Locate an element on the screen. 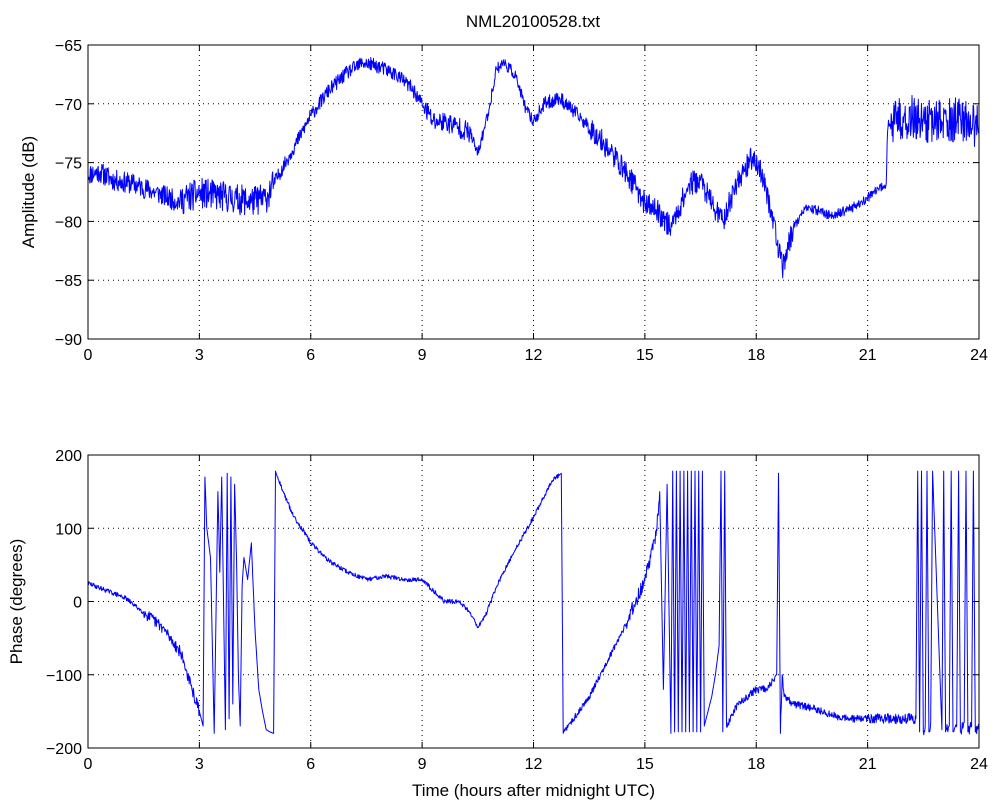 This screenshot has height=806, width=998. amplitude-x-tick-label: 9 is located at coordinates (422, 355).